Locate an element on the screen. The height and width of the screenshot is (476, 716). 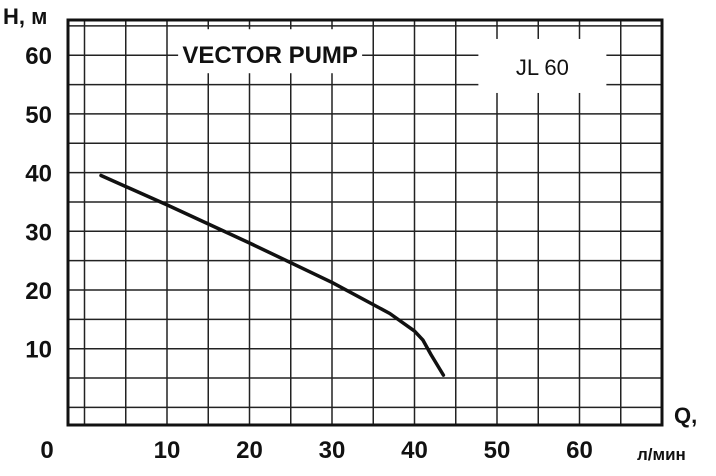
x-tick-label: 60 is located at coordinates (579, 450).